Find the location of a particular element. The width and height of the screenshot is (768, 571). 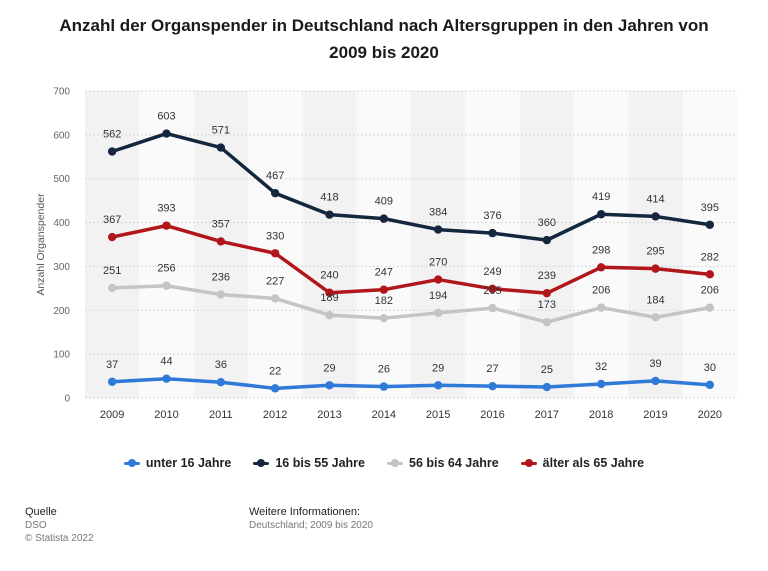

data-label: 603 is located at coordinates (166, 117).